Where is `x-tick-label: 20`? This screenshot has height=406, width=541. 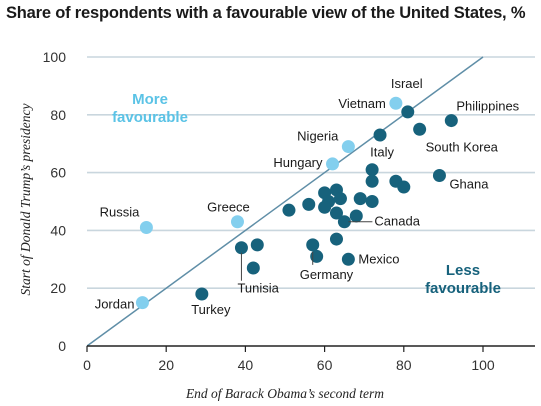 x-tick-label: 20 is located at coordinates (166, 365).